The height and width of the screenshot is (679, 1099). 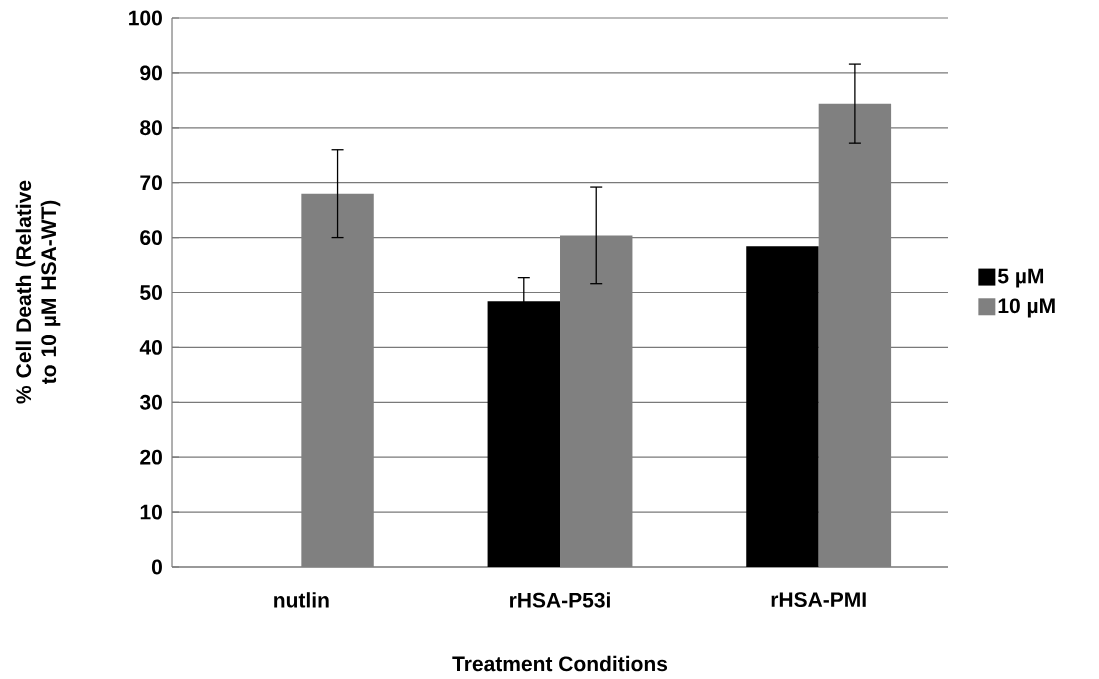 I want to click on y-tick-label: 70, so click(x=151, y=183).